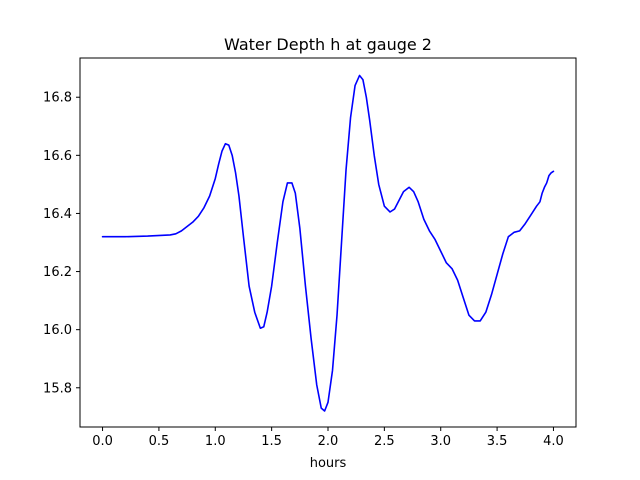 Image resolution: width=640 pixels, height=480 pixels. I want to click on chart-title: Water Depth h at gauge 2, so click(328, 44).